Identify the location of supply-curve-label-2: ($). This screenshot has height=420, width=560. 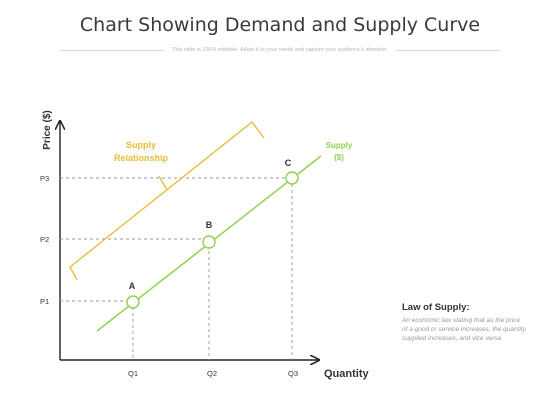
(339, 157).